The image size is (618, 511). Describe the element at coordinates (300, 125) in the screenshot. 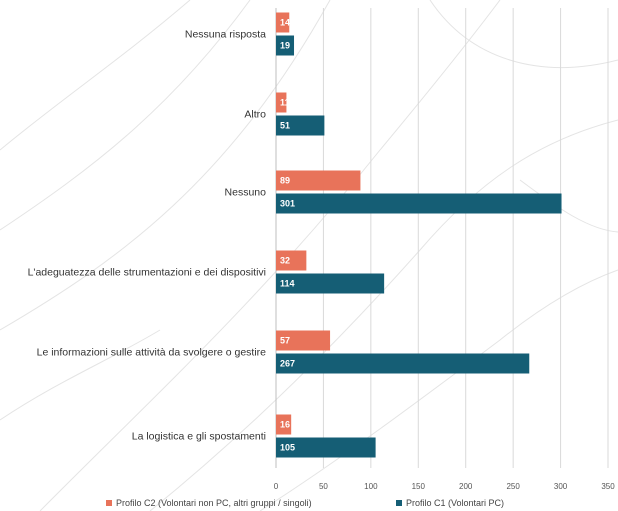

I see `bar-c1-altro` at that location.